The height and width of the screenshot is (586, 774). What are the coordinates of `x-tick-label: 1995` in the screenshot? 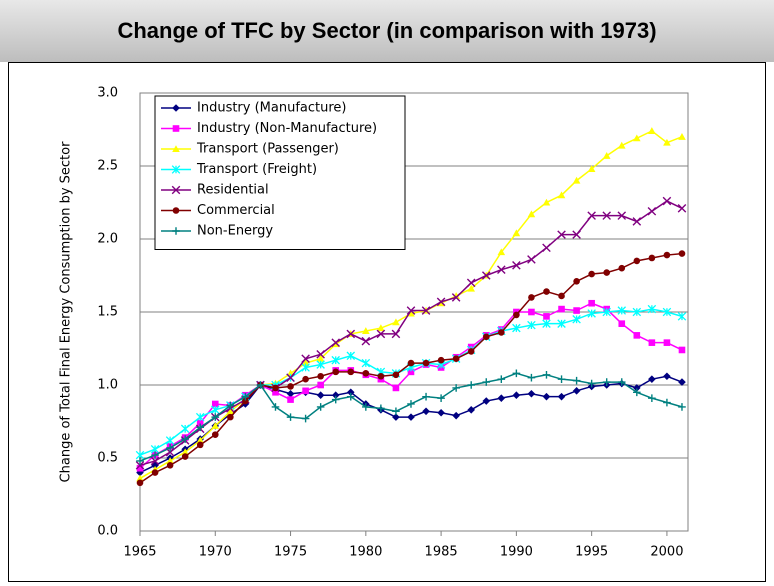 It's located at (591, 552).